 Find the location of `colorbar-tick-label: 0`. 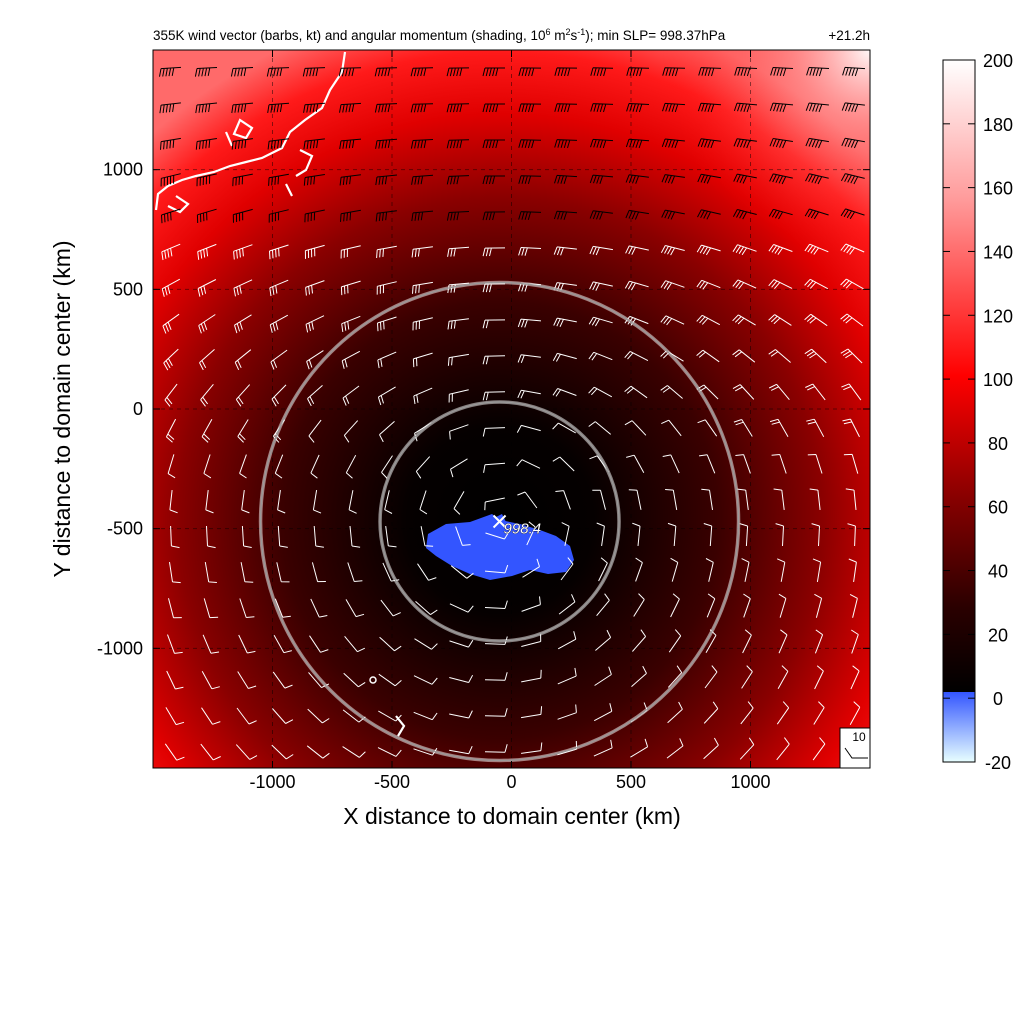

colorbar-tick-label: 0 is located at coordinates (998, 699).